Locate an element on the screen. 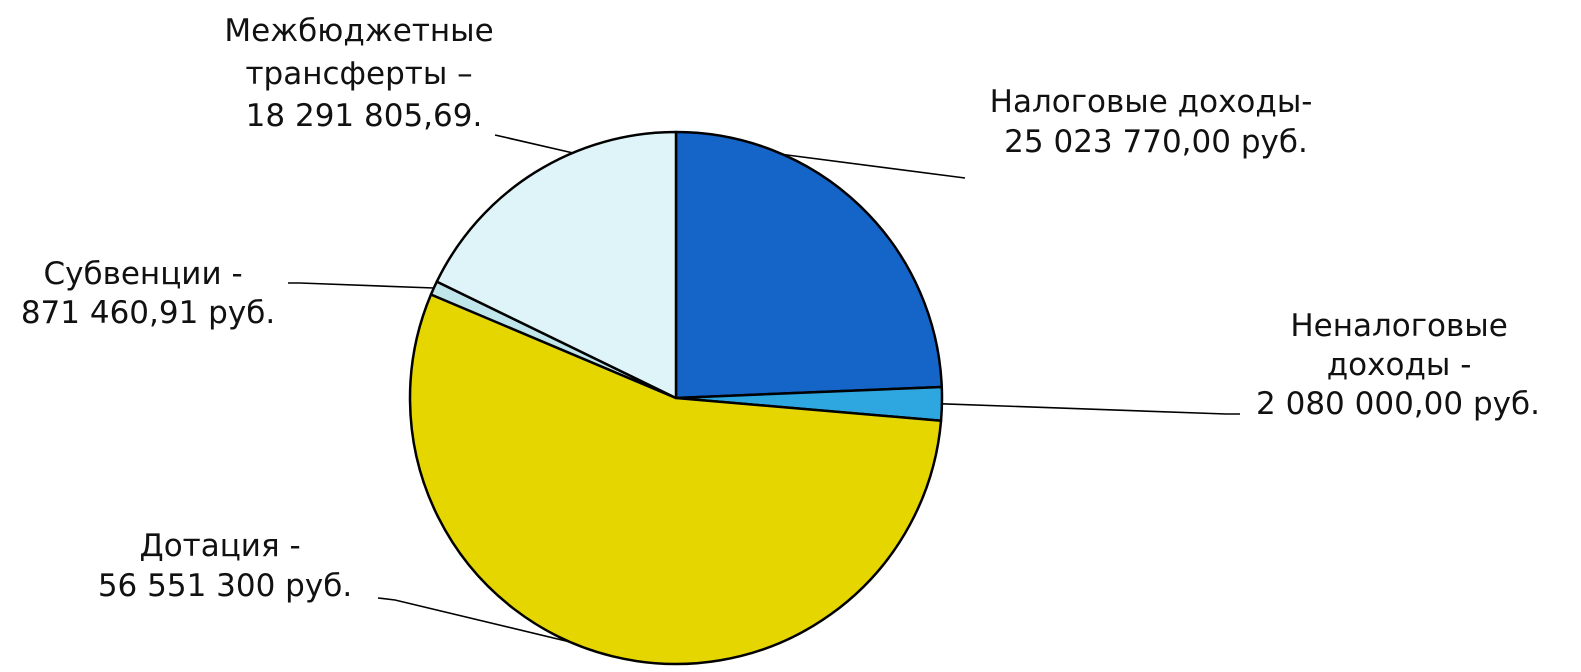  slice-tax-income is located at coordinates (809, 265).